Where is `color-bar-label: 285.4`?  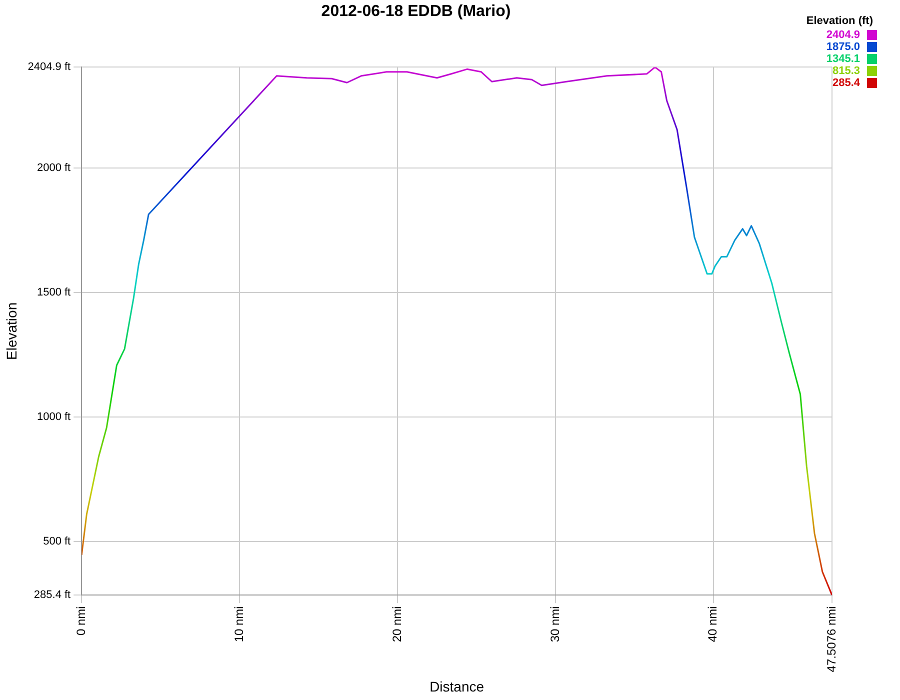 color-bar-label: 285.4 is located at coordinates (846, 83).